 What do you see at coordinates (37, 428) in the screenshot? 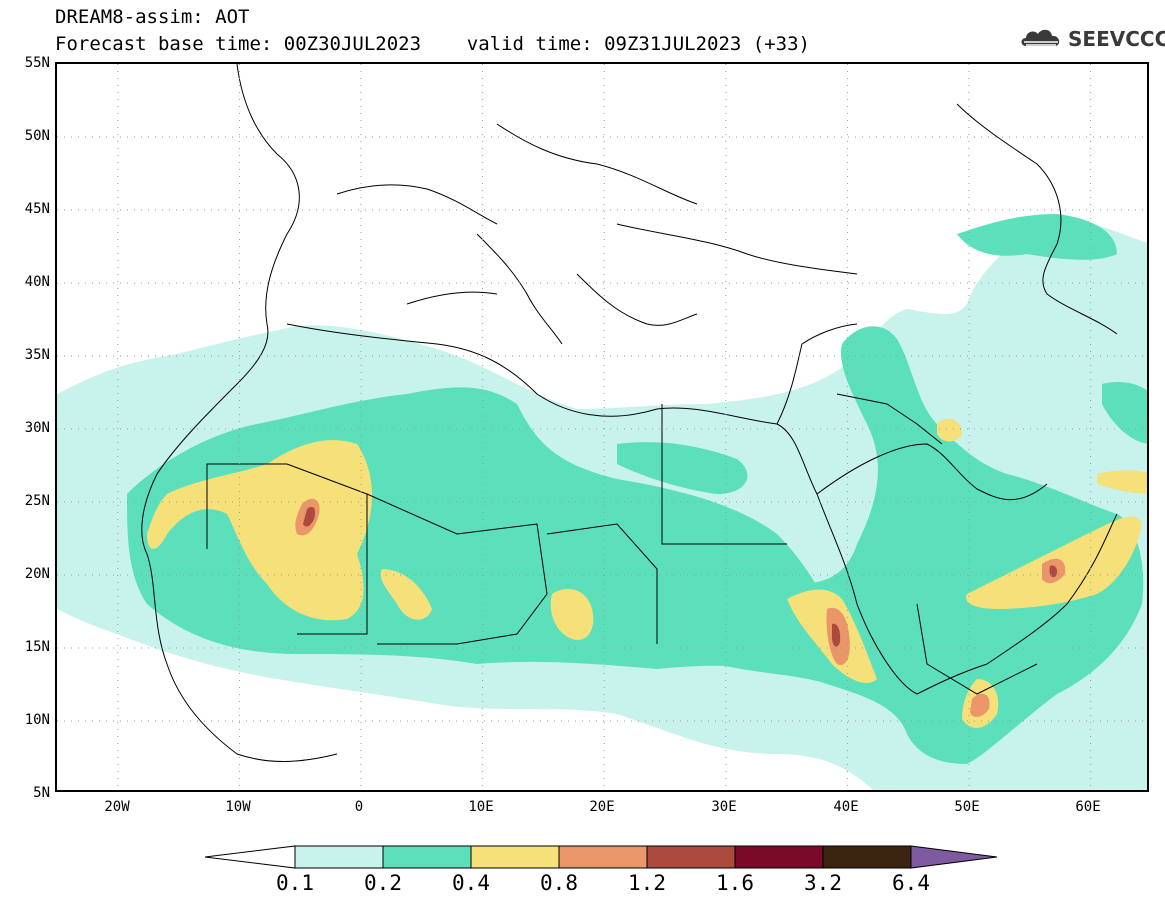
I see `lat-label-30n: 30N` at bounding box center [37, 428].